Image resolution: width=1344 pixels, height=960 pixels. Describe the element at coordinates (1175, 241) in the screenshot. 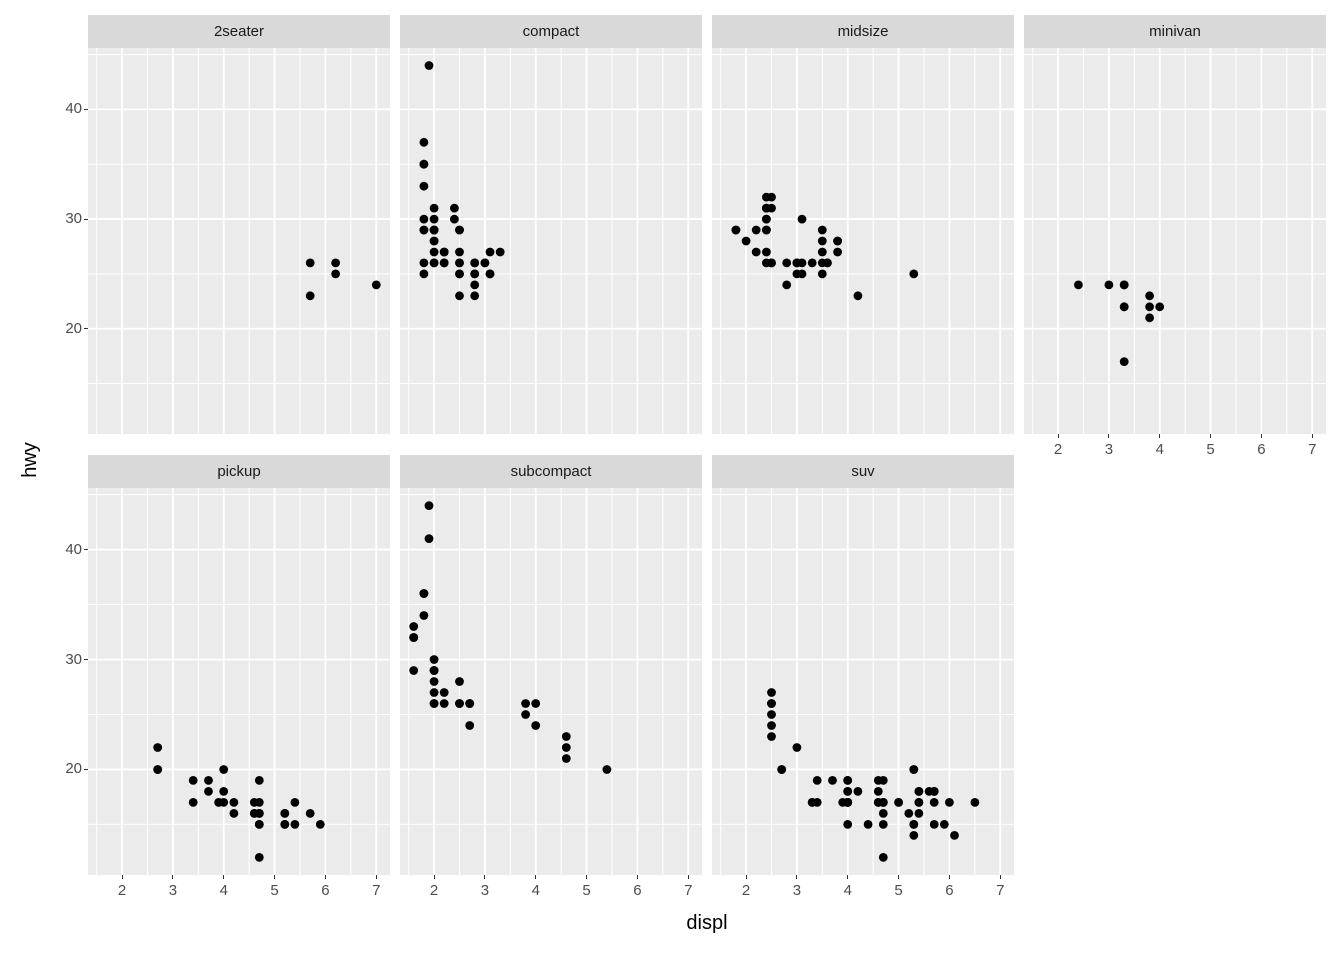

I see `facet-plot-area-minivan` at that location.